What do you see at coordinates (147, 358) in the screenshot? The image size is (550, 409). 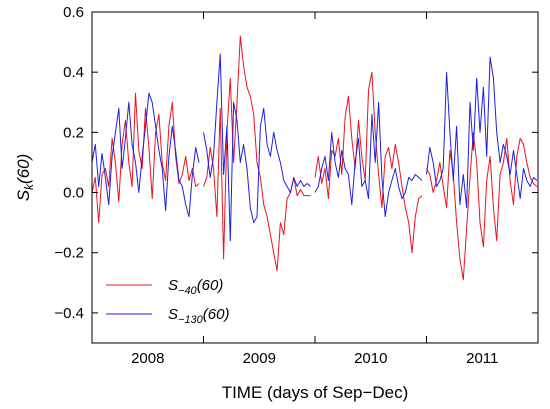 I see `x-segment-label: 2008` at bounding box center [147, 358].